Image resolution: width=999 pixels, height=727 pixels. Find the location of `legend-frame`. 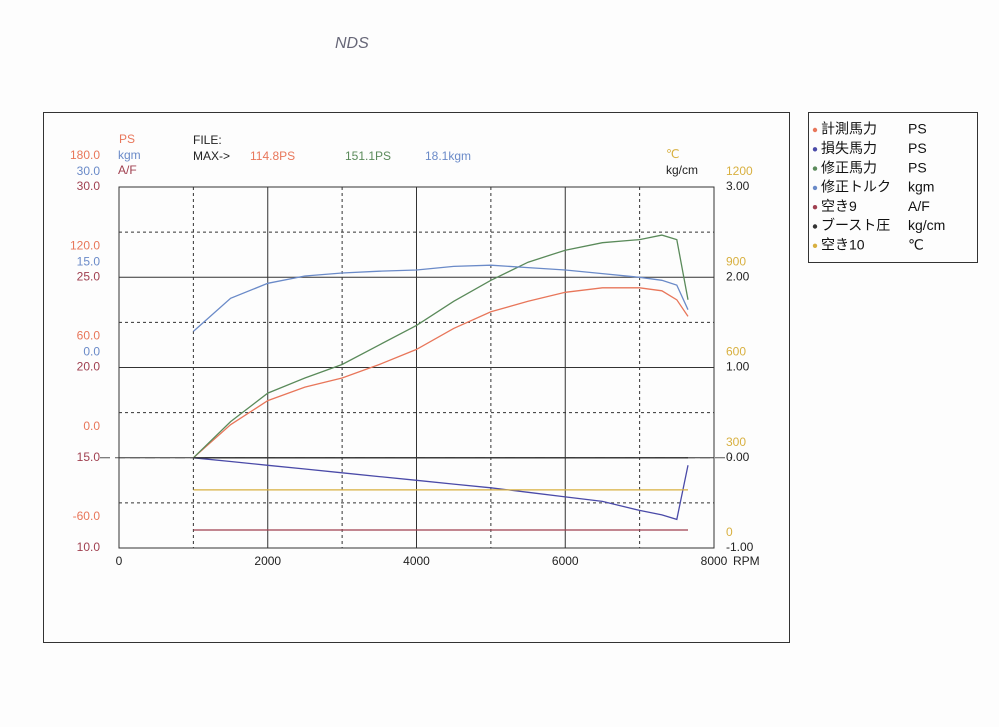

legend-frame is located at coordinates (893, 187).